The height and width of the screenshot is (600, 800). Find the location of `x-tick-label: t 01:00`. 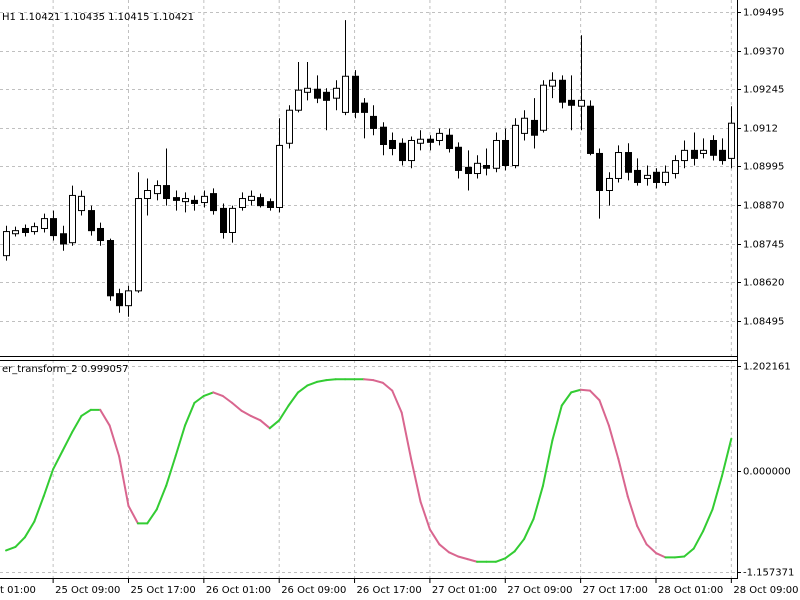

x-tick-label: t 01:00 is located at coordinates (18, 590).